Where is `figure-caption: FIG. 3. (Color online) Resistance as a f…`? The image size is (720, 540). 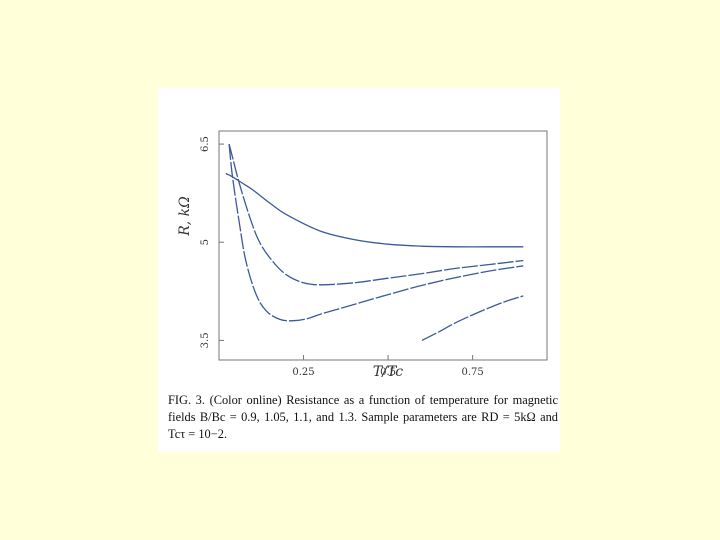
figure-caption: FIG. 3. (Color online) Resistance as a f… is located at coordinates (363, 417).